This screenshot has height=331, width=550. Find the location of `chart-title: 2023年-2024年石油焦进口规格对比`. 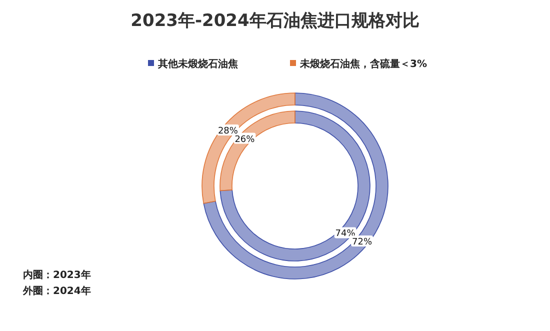

chart-title: 2023年-2024年石油焦进口规格对比 is located at coordinates (275, 21).